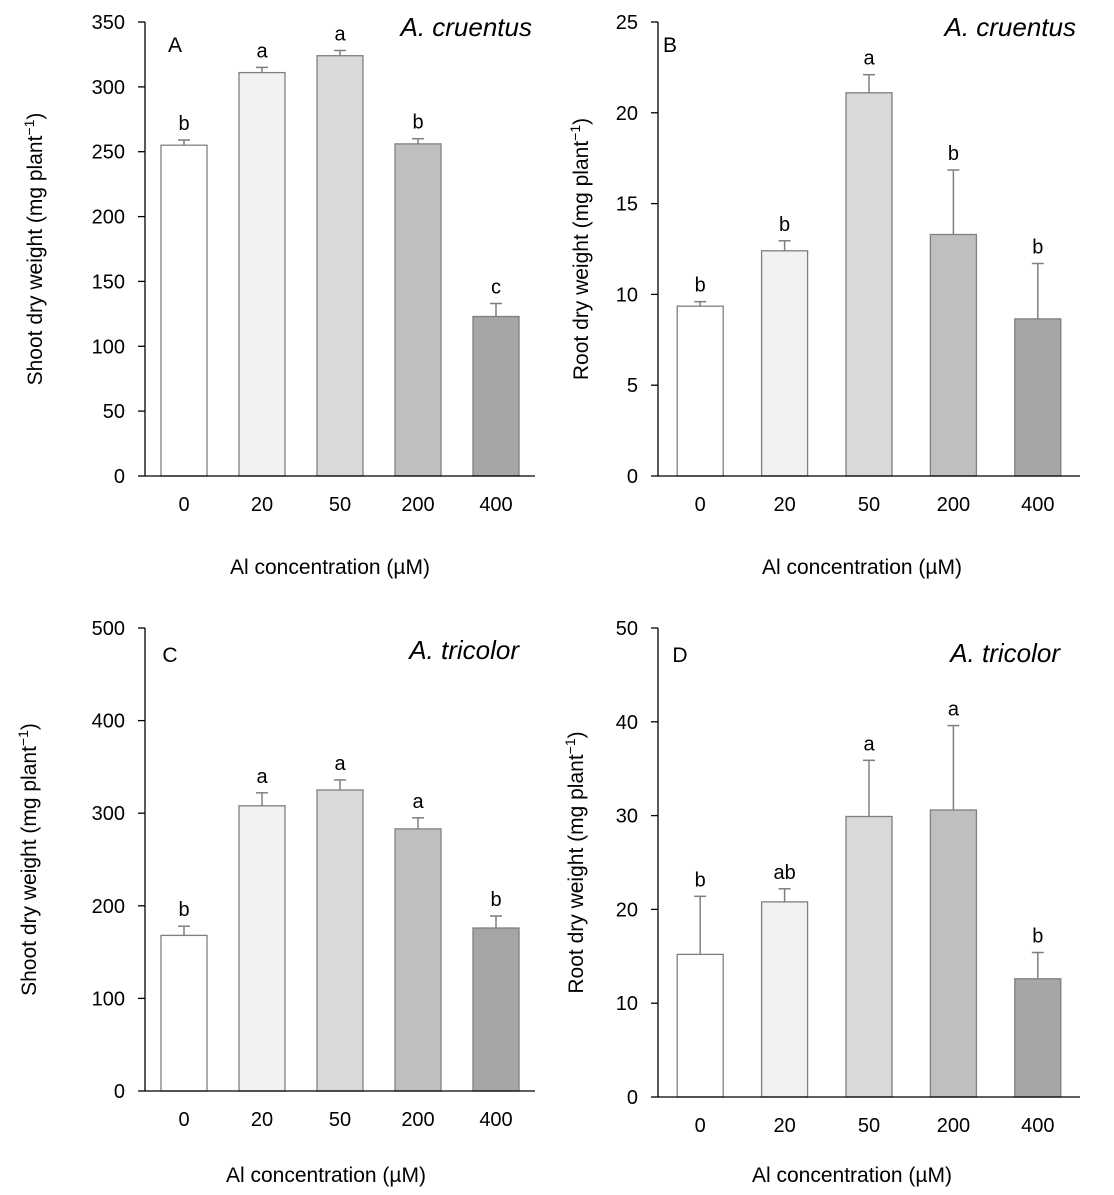 This screenshot has height=1195, width=1114. Describe the element at coordinates (627, 23) in the screenshot. I see `y-tick-label: 25` at that location.